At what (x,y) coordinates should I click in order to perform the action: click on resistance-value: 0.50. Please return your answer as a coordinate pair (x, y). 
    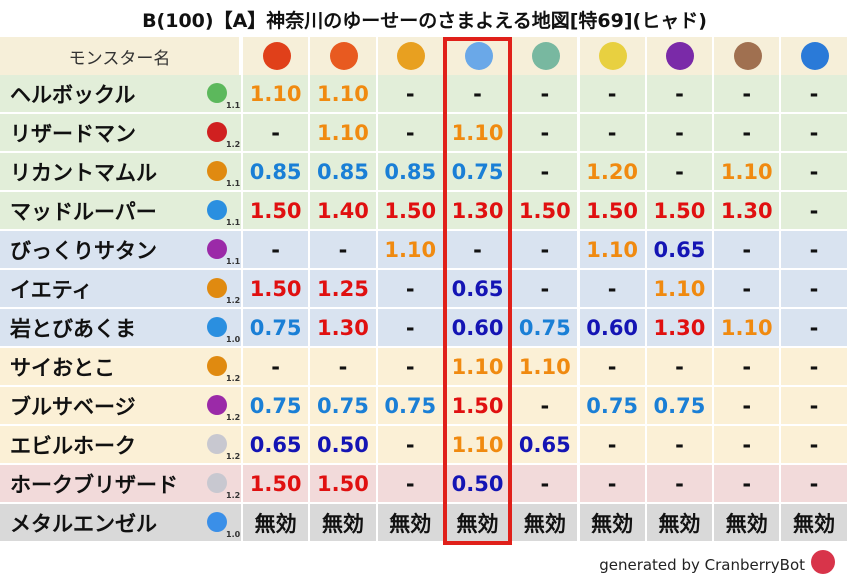
    Looking at the image, I should click on (477, 483).